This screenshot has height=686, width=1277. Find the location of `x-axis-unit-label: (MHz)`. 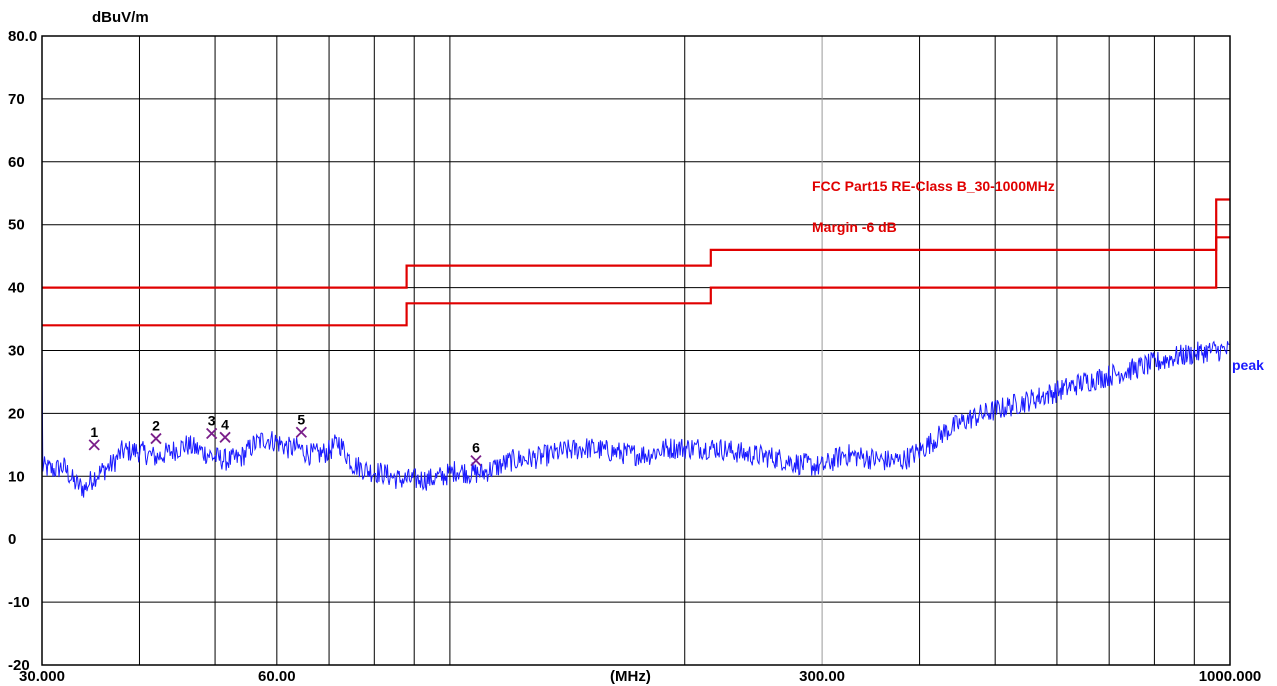

x-axis-unit-label: (MHz) is located at coordinates (630, 676).